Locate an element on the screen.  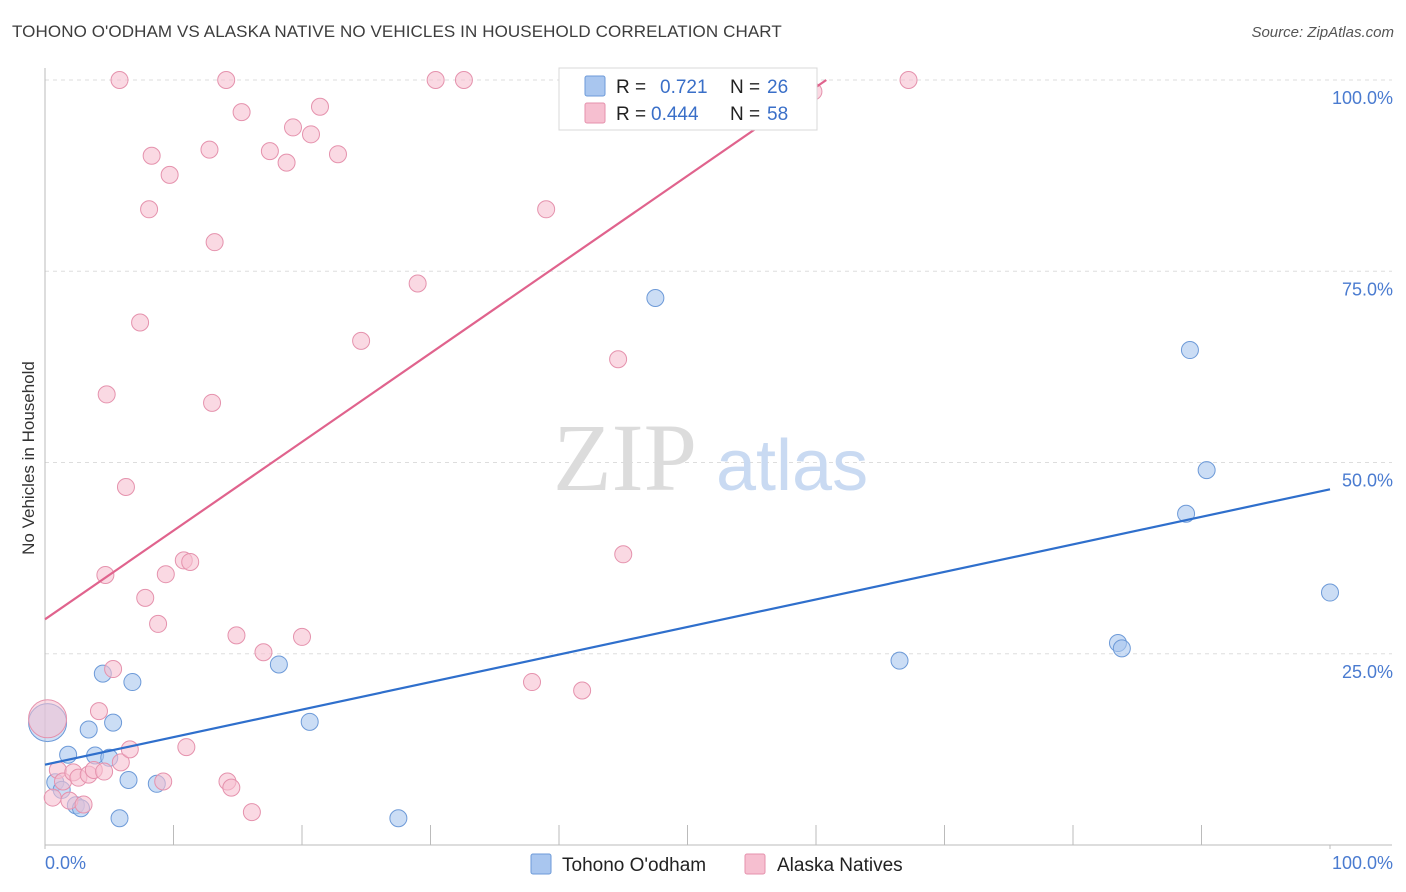
legend-pink-r-label: R = is located at coordinates (631, 114).